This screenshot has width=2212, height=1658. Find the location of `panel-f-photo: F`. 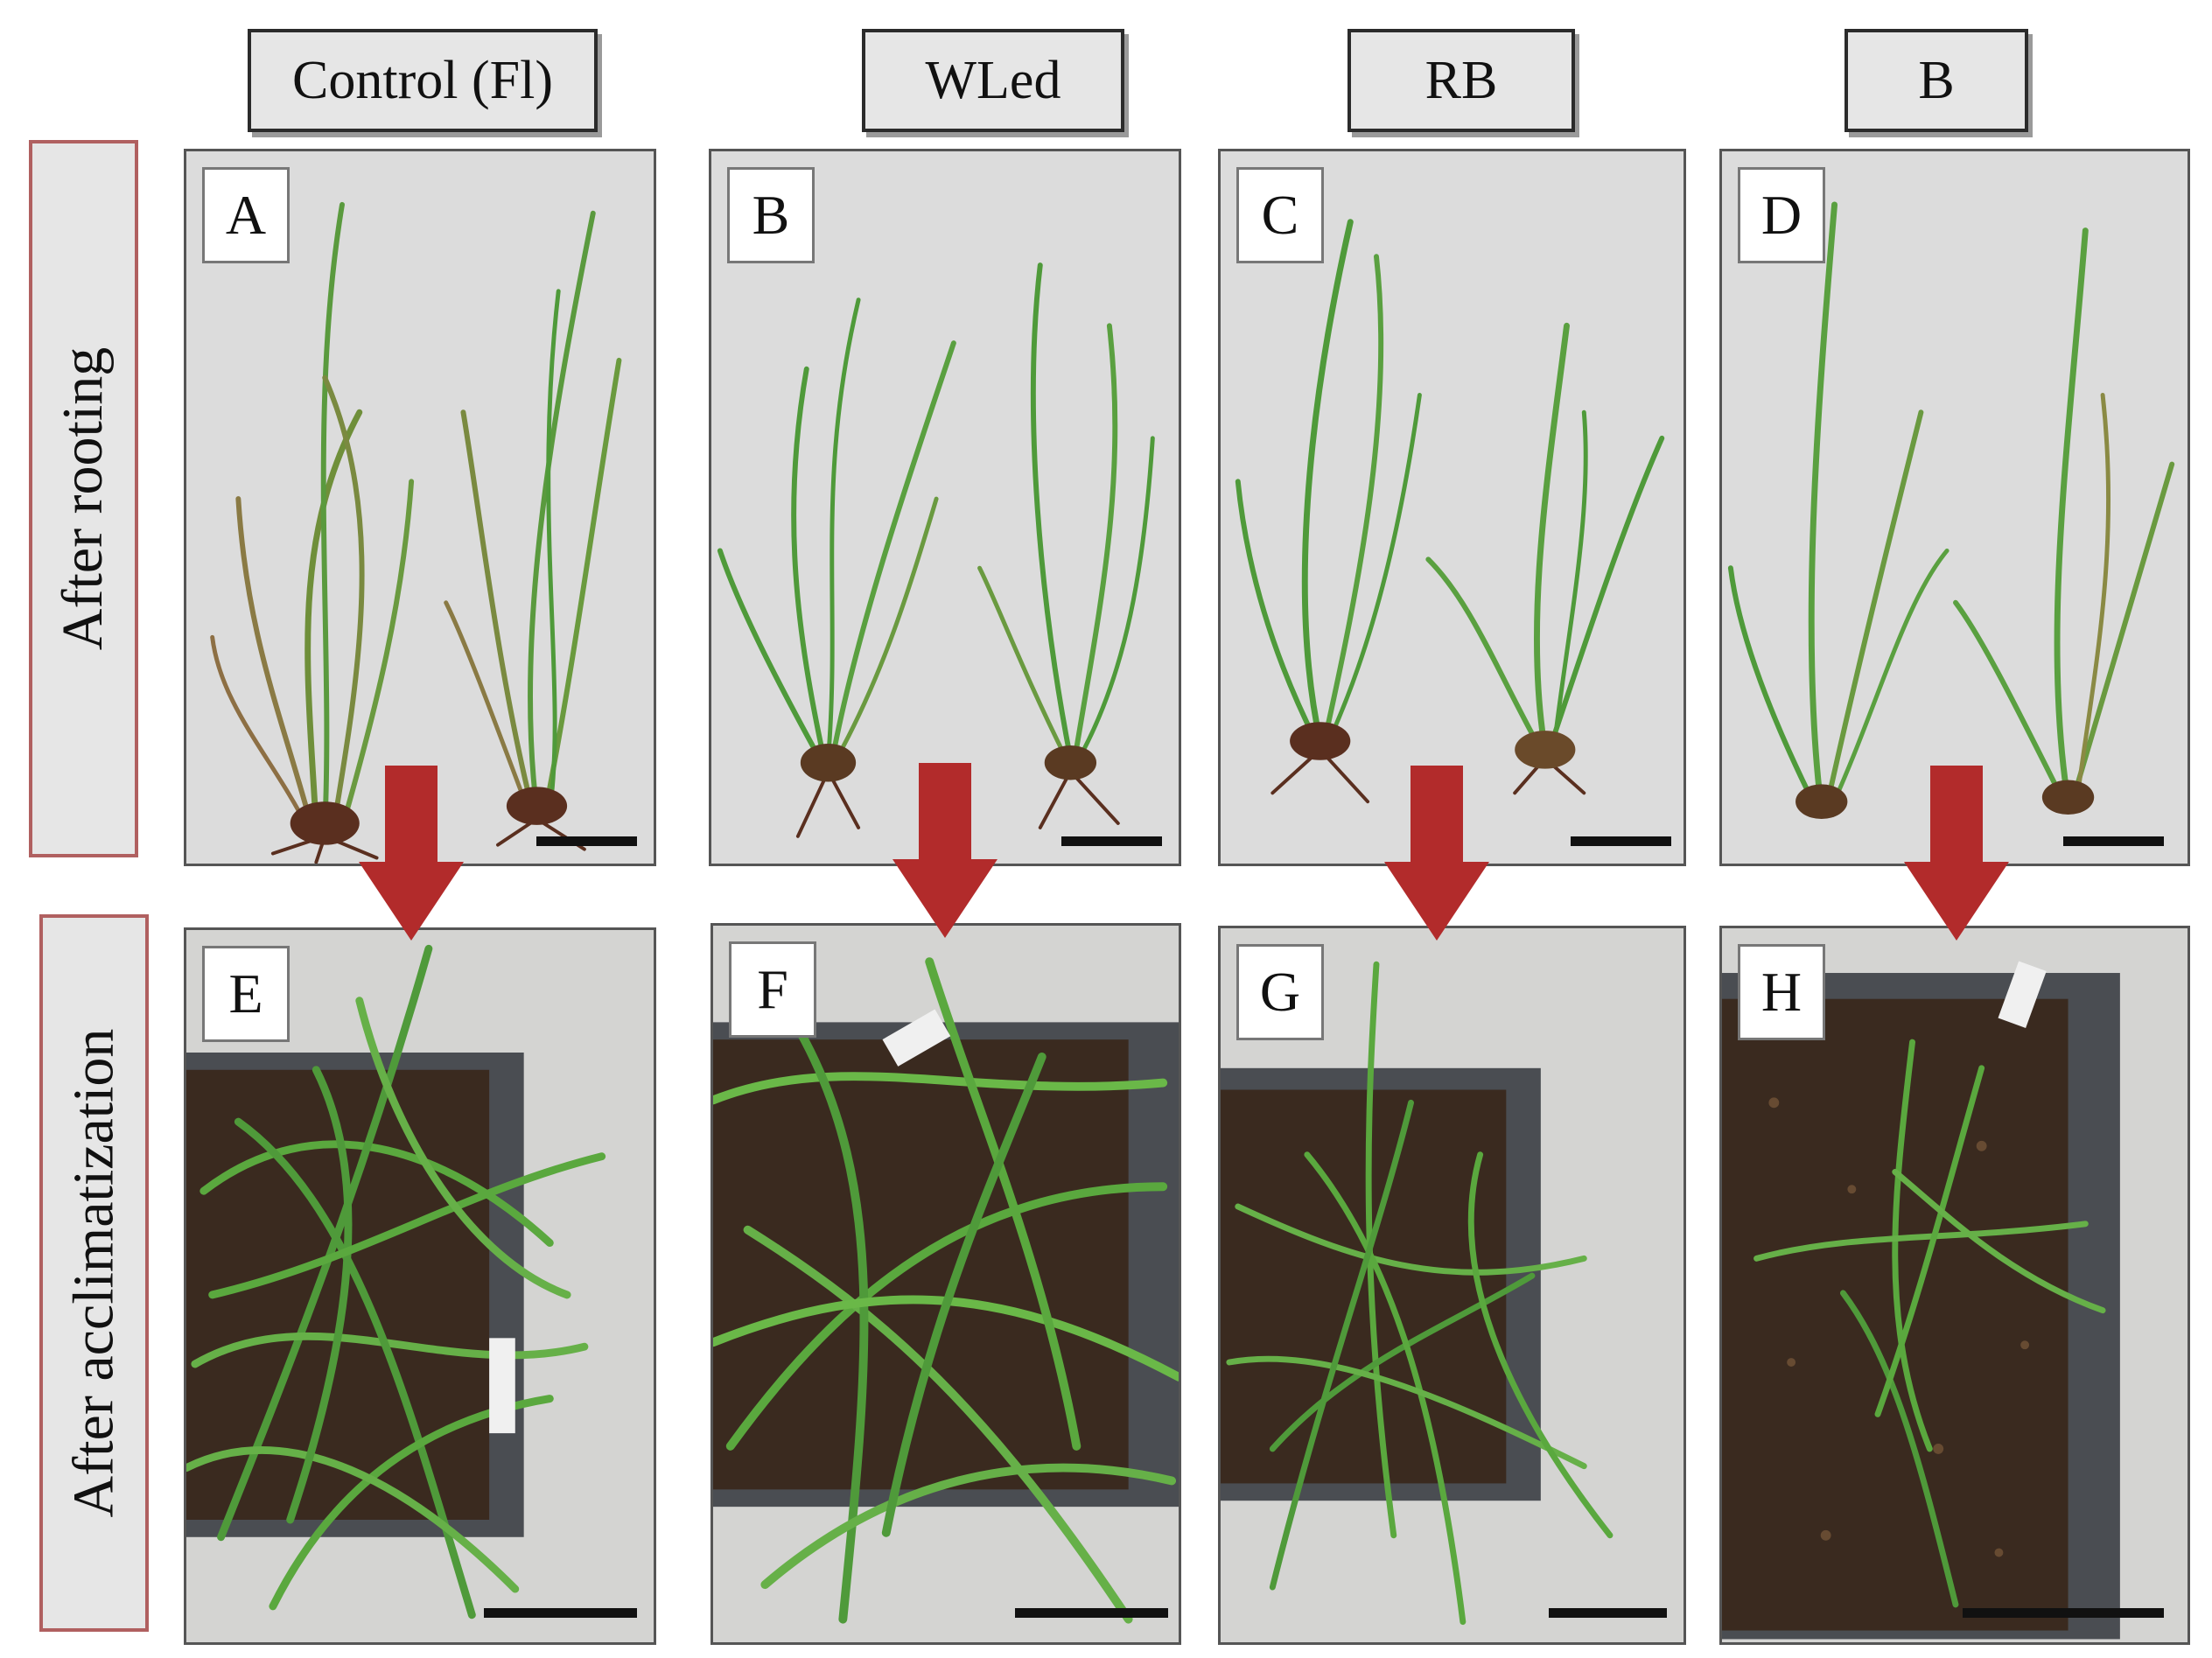

panel-f-photo: F is located at coordinates (945, 1284).